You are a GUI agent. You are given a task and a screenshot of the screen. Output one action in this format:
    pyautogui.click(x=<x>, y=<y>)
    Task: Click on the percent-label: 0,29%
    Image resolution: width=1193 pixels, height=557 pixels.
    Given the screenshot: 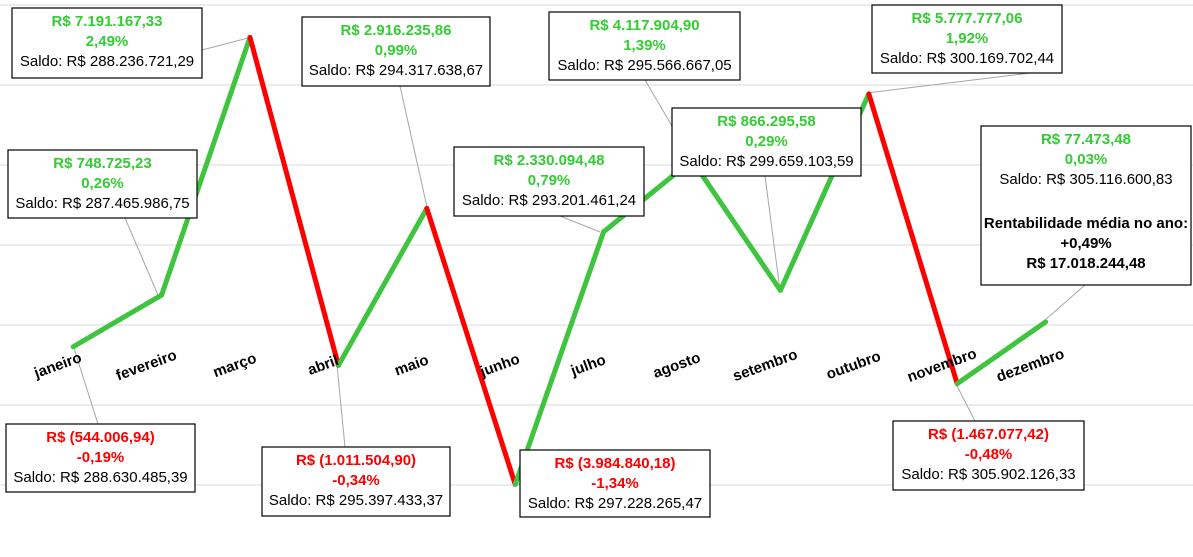 What is the action you would take?
    pyautogui.click(x=766, y=141)
    